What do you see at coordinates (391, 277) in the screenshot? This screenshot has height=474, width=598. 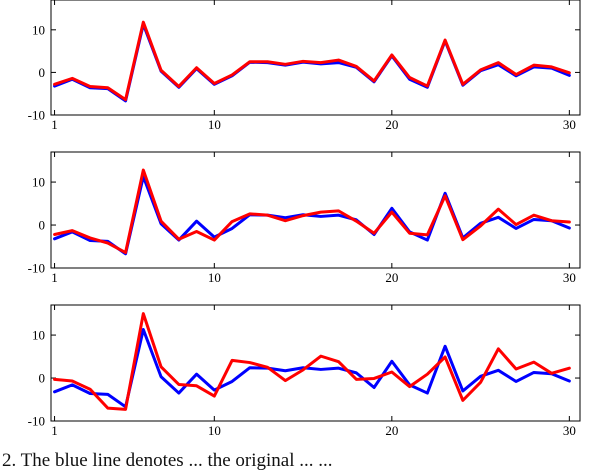 I see `panel-2-xtick-label: 20` at bounding box center [391, 277].